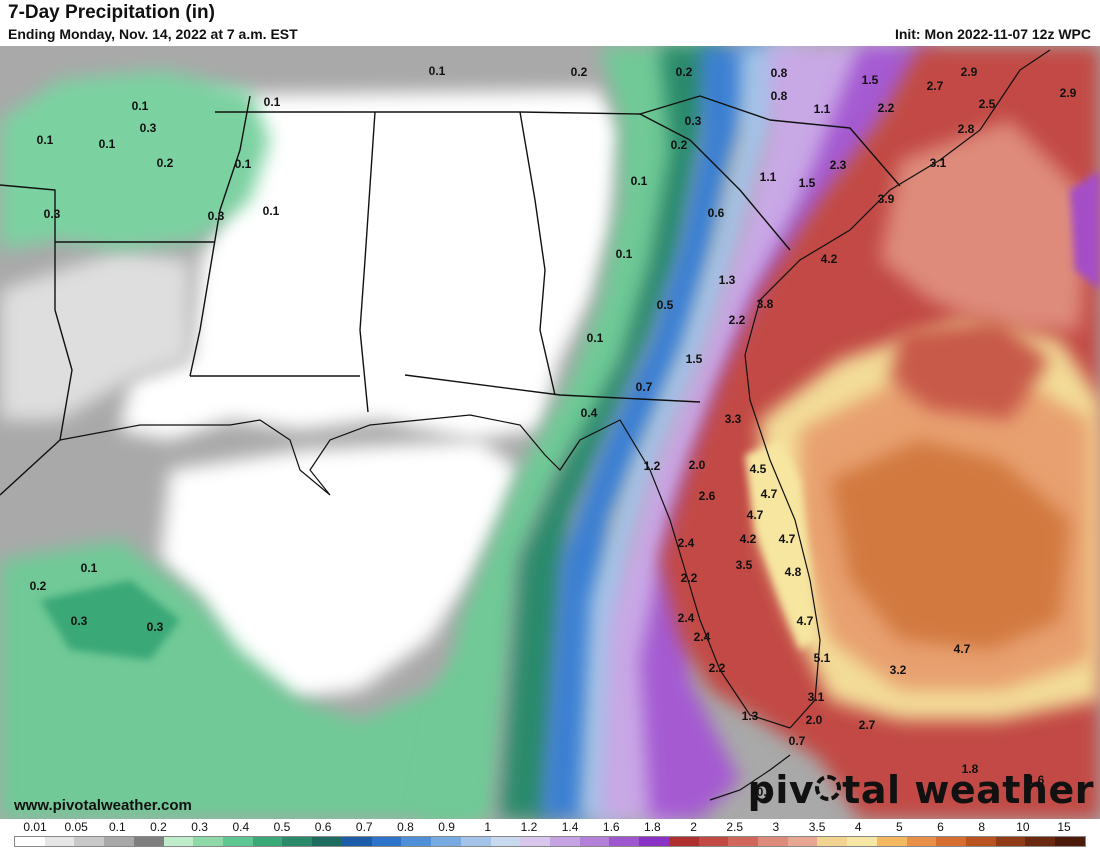 Image resolution: width=1100 pixels, height=850 pixels. Describe the element at coordinates (970, 769) in the screenshot. I see `precip-value-label: 1.8` at that location.